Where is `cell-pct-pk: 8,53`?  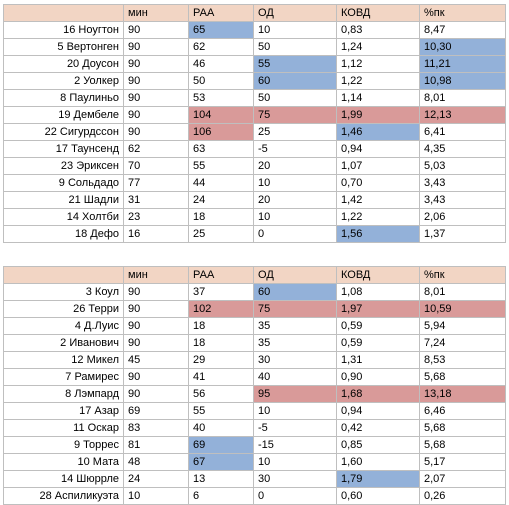
cell-pct-pk: 8,53 is located at coordinates (462, 360).